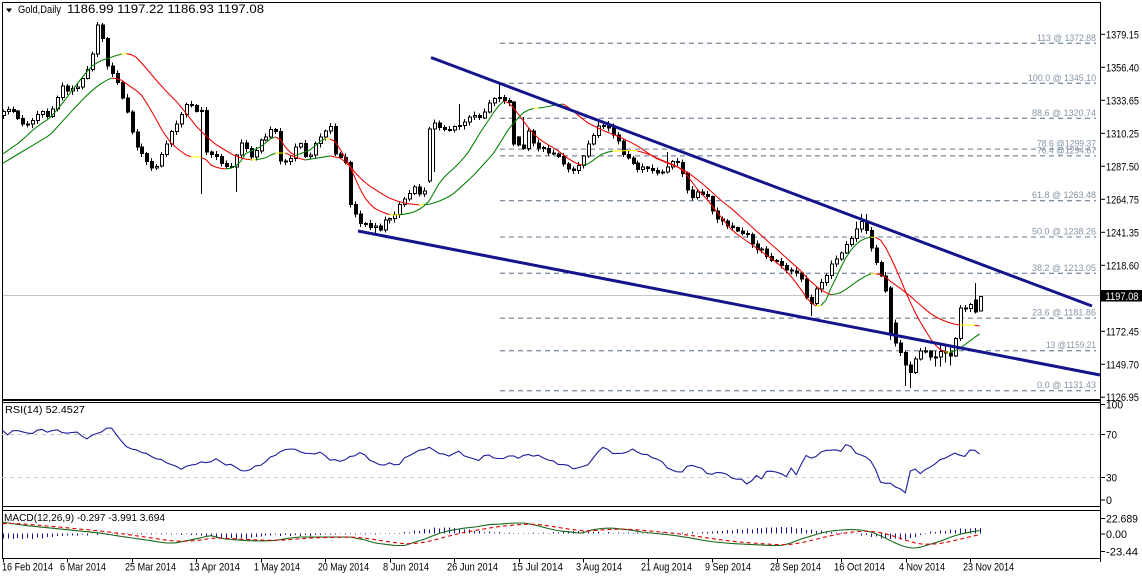 Image resolution: width=1142 pixels, height=582 pixels. What do you see at coordinates (599, 568) in the screenshot?
I see `svg-text: 3 Aug 2014` at bounding box center [599, 568].